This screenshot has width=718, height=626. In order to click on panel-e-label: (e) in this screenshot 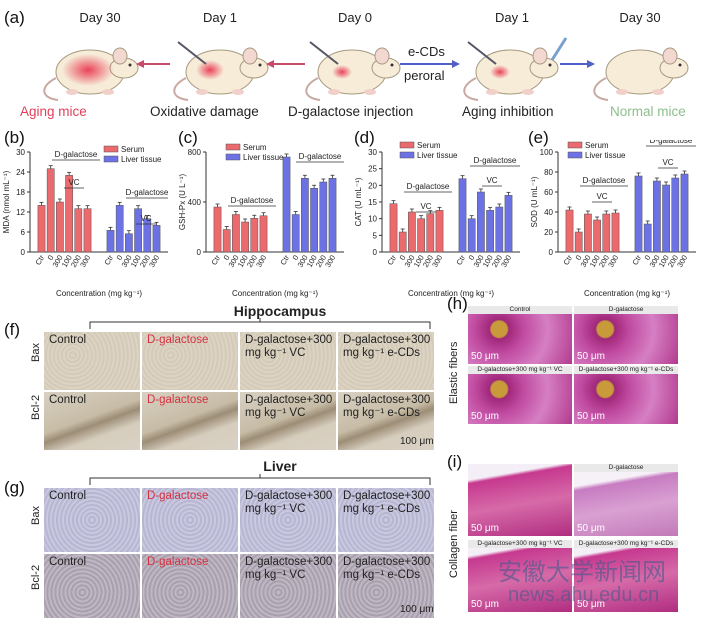, I will do `click(538, 137)`.